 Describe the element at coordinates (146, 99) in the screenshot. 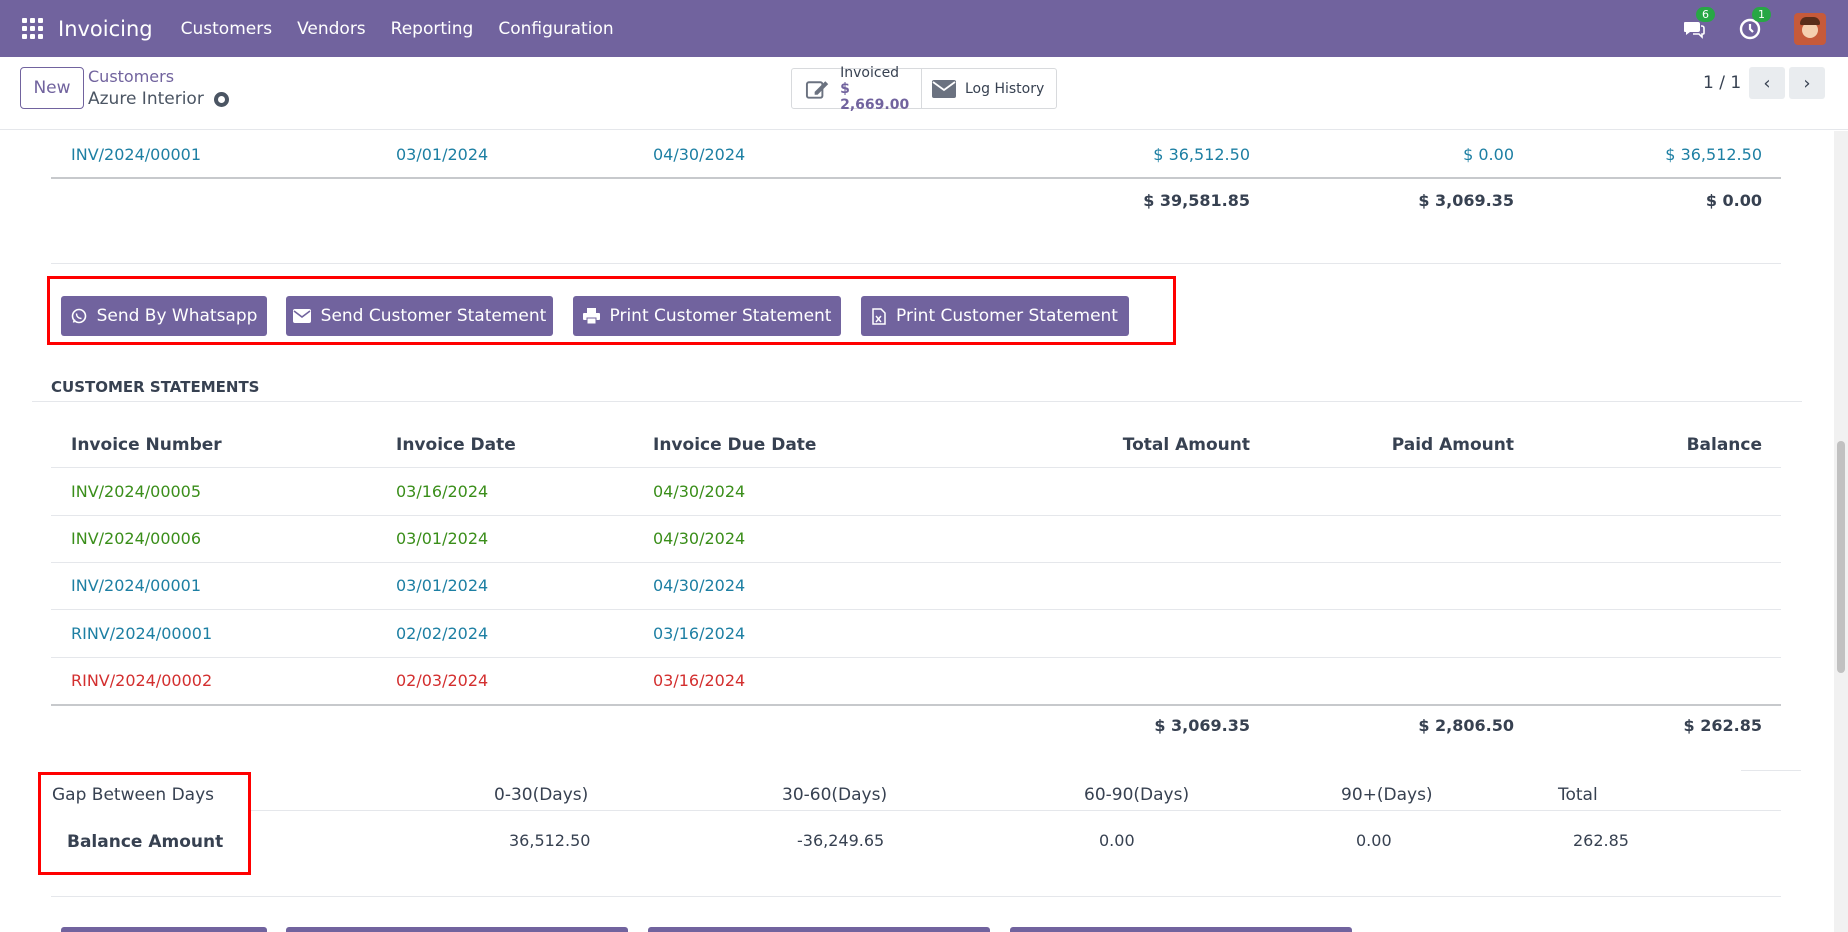

I see `record-name: Azure Interior` at that location.